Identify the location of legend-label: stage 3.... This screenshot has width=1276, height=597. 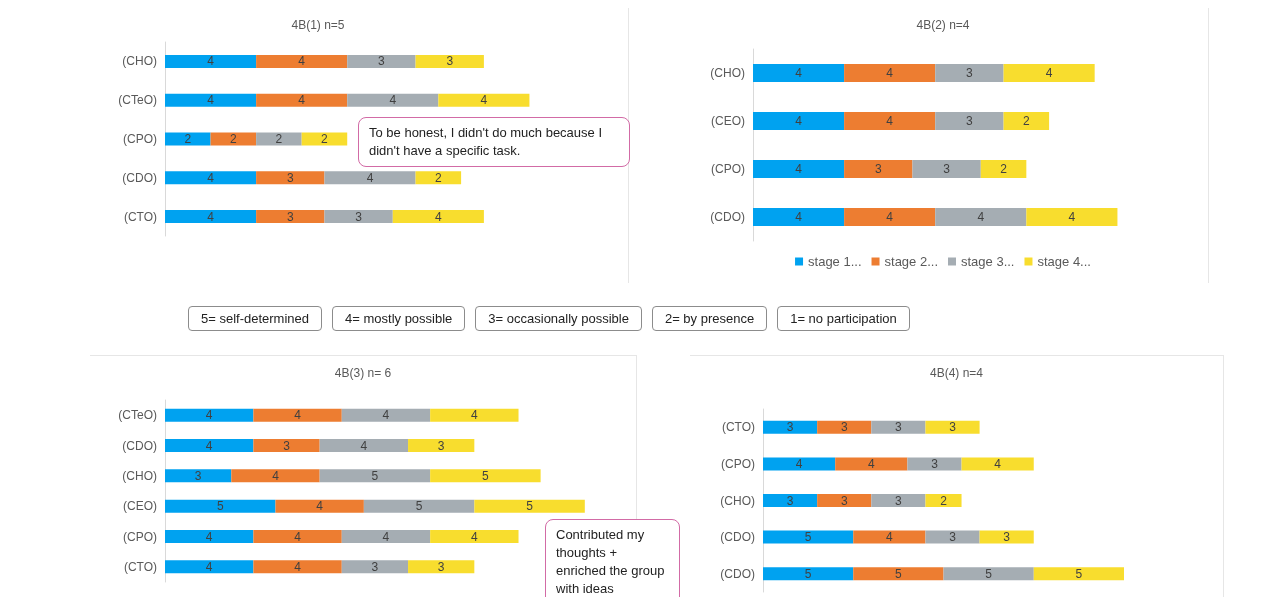
(988, 261).